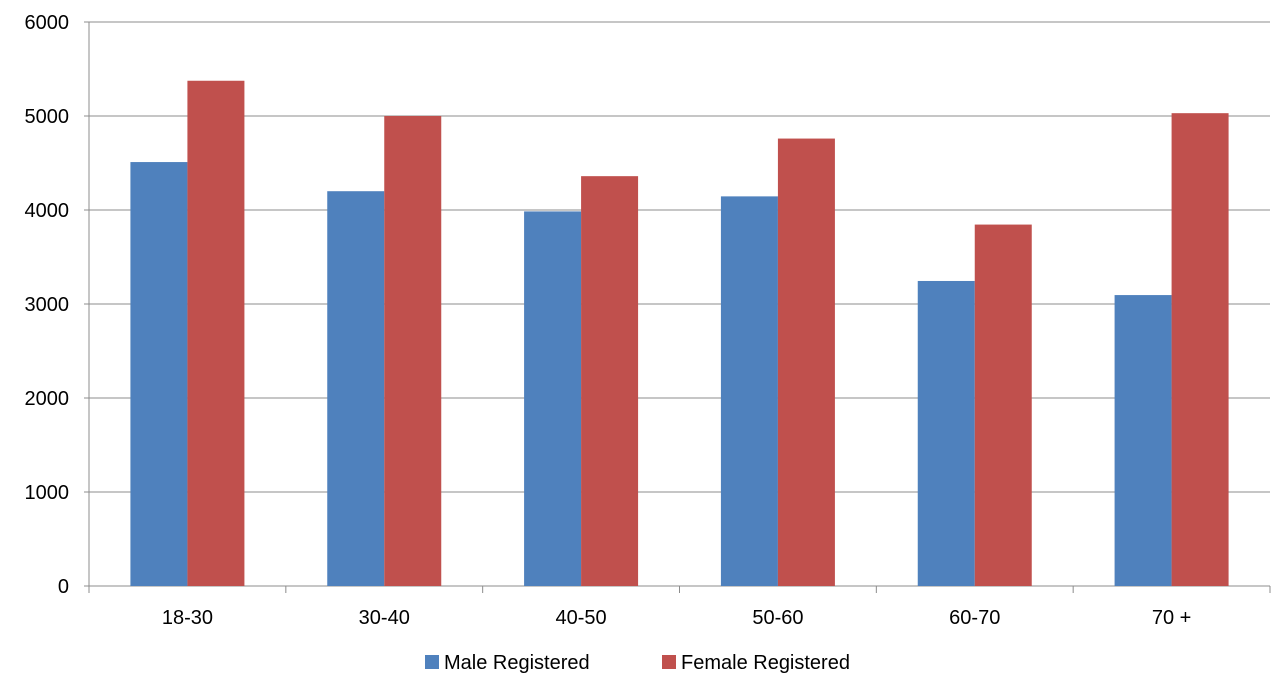 The width and height of the screenshot is (1273, 688). I want to click on y-tick-label: 4000, so click(47, 211).